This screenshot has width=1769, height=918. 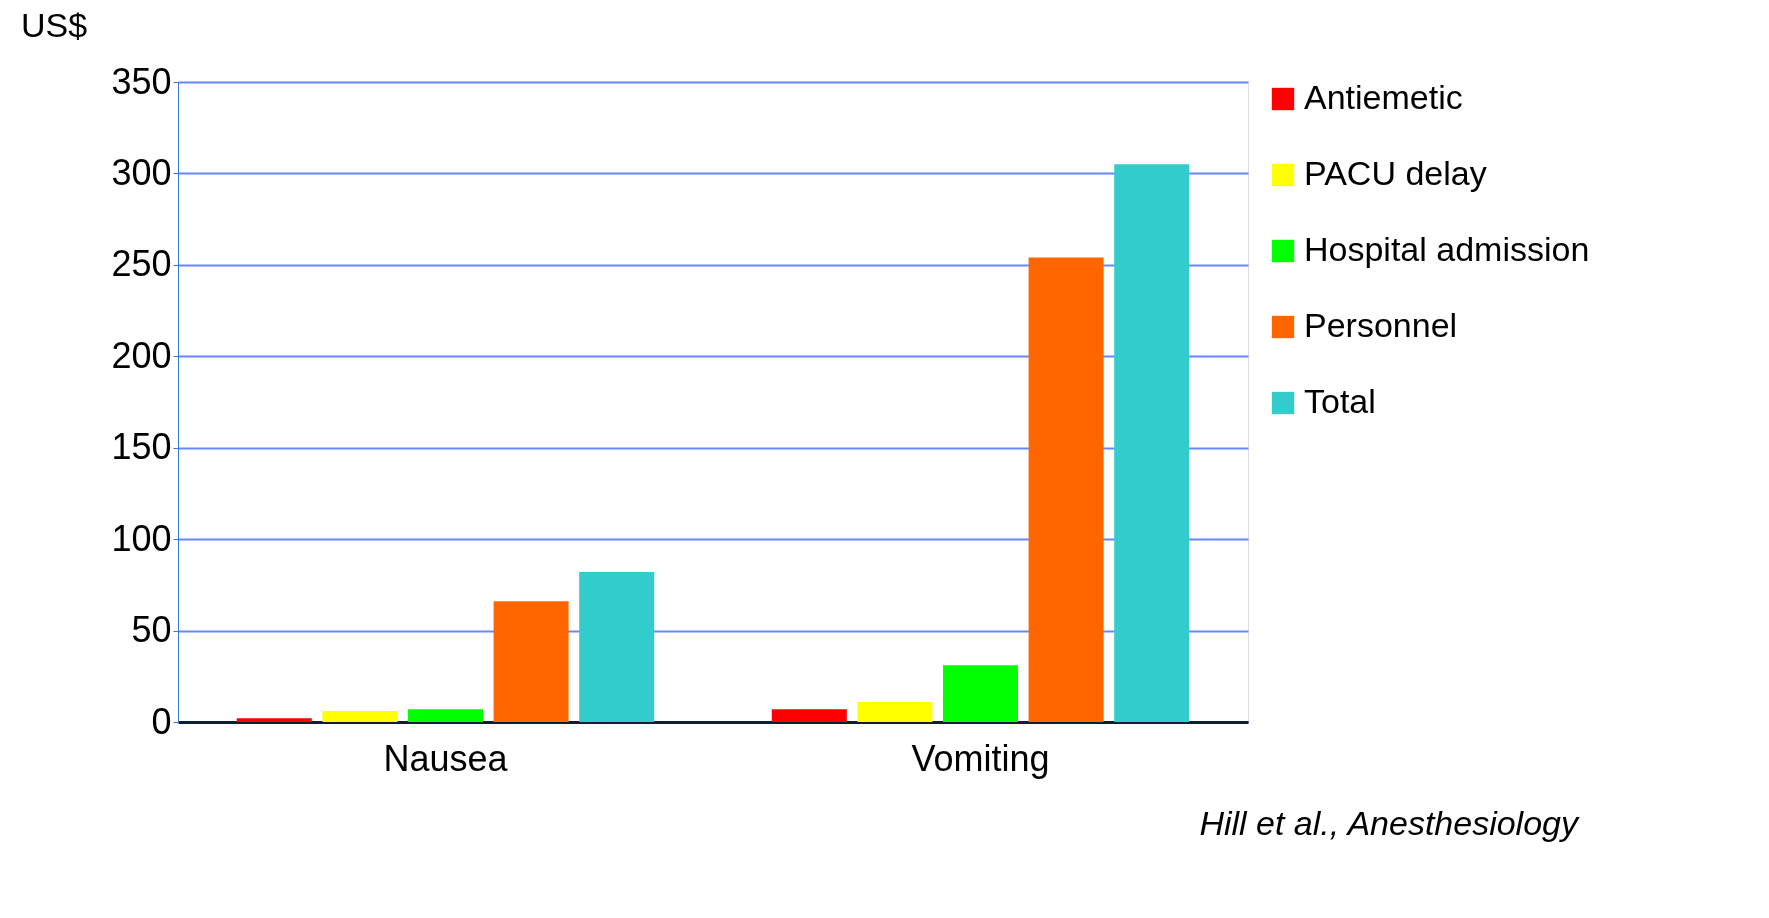 What do you see at coordinates (1395, 173) in the screenshot?
I see `legend-label: PACU delay` at bounding box center [1395, 173].